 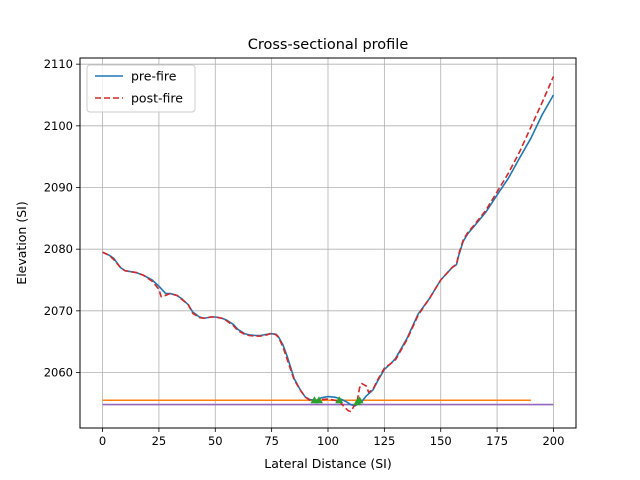 What do you see at coordinates (21, 242) in the screenshot?
I see `y-axis-label: Elevation (SI)` at bounding box center [21, 242].